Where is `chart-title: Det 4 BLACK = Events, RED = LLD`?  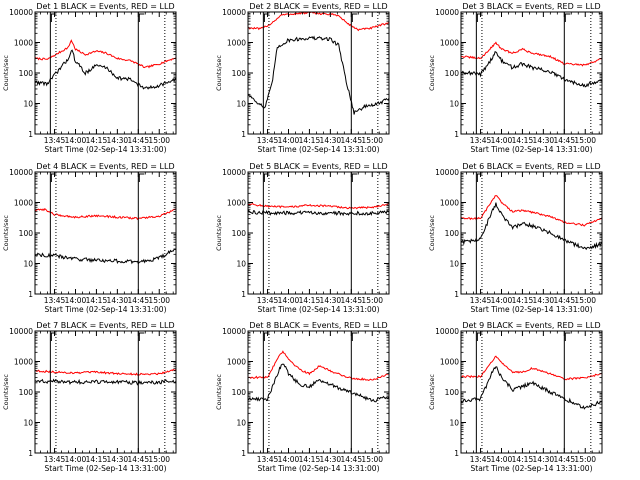 chart-title: Det 4 BLACK = Events, RED = LLD is located at coordinates (105, 166).